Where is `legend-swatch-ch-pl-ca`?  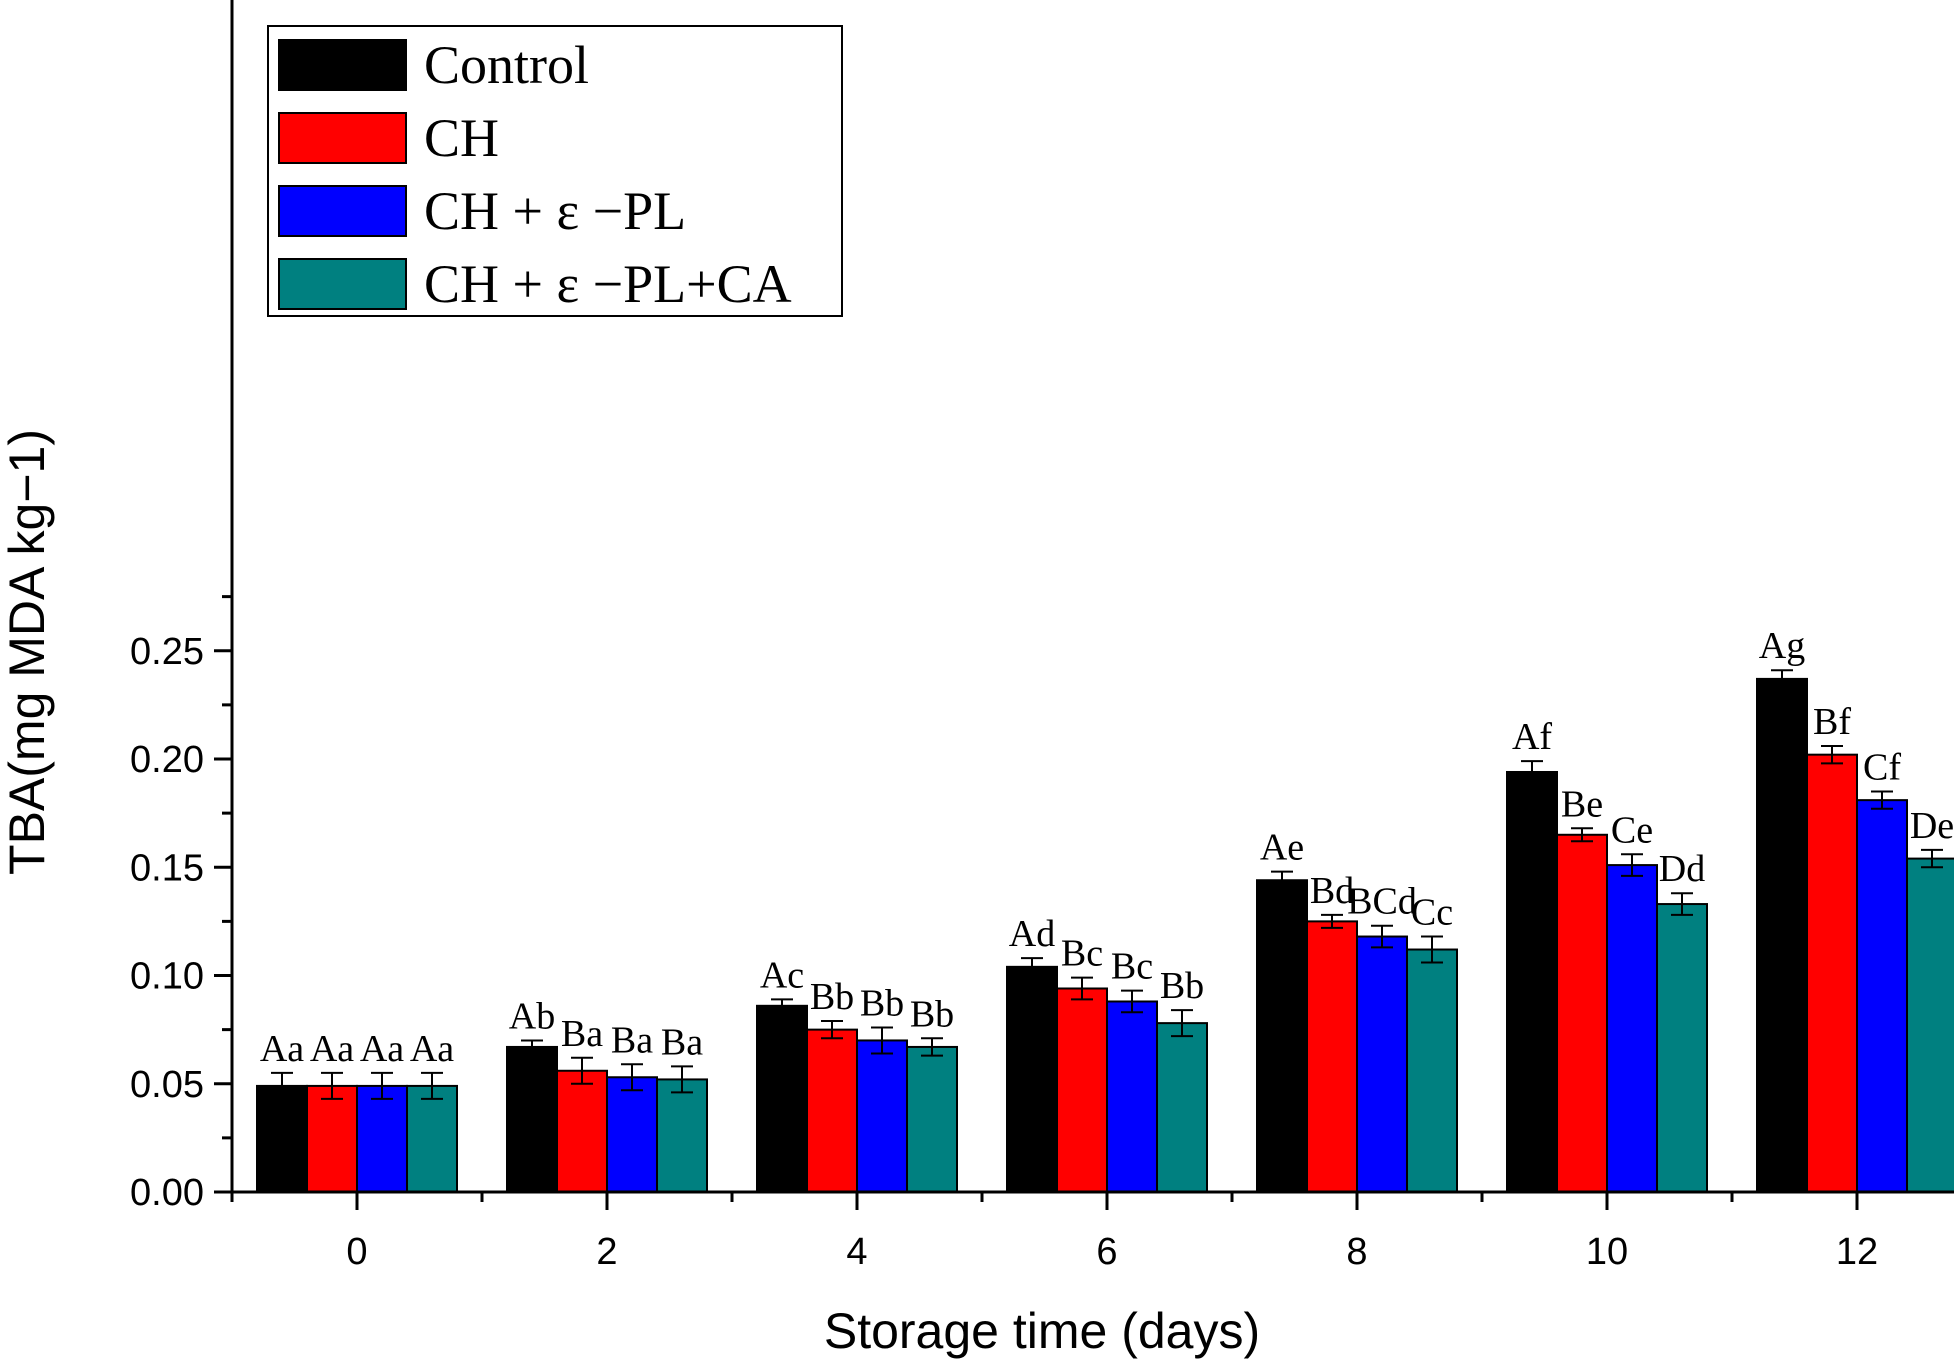
legend-swatch-ch-pl-ca is located at coordinates (342, 284).